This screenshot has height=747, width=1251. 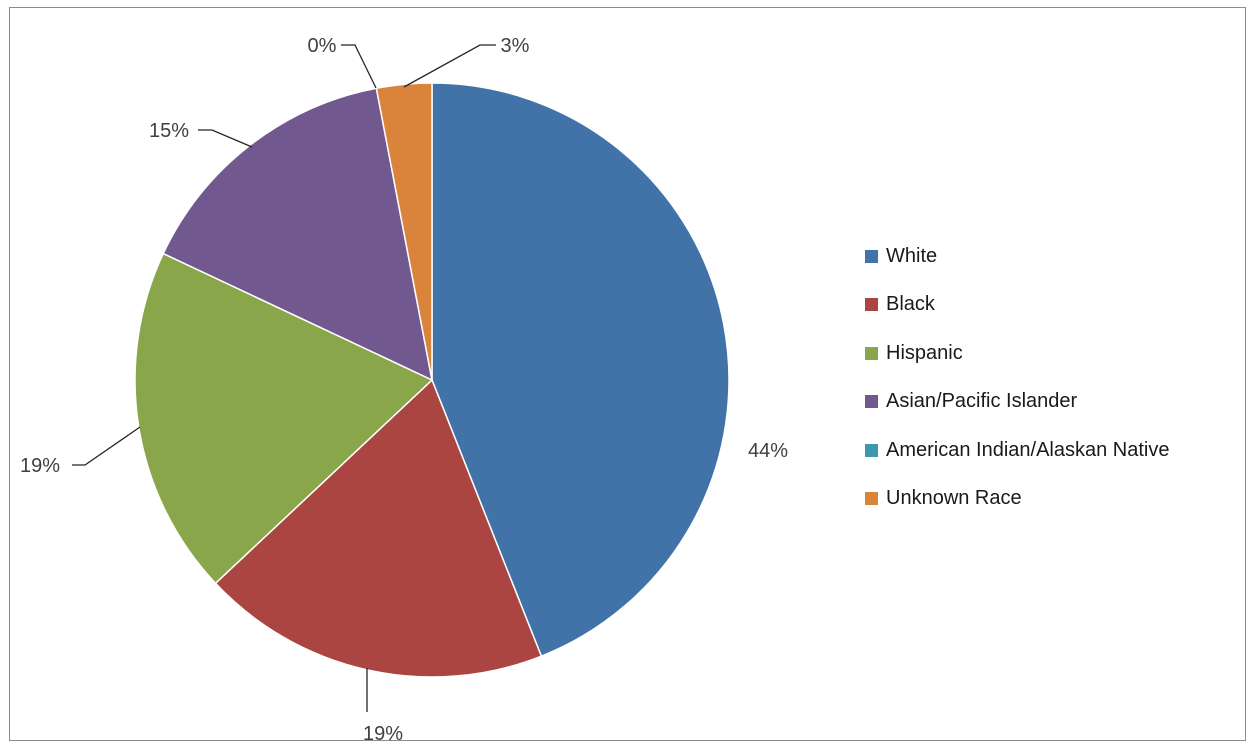 What do you see at coordinates (954, 498) in the screenshot?
I see `legend-label-unknown-race: Unknown Race` at bounding box center [954, 498].